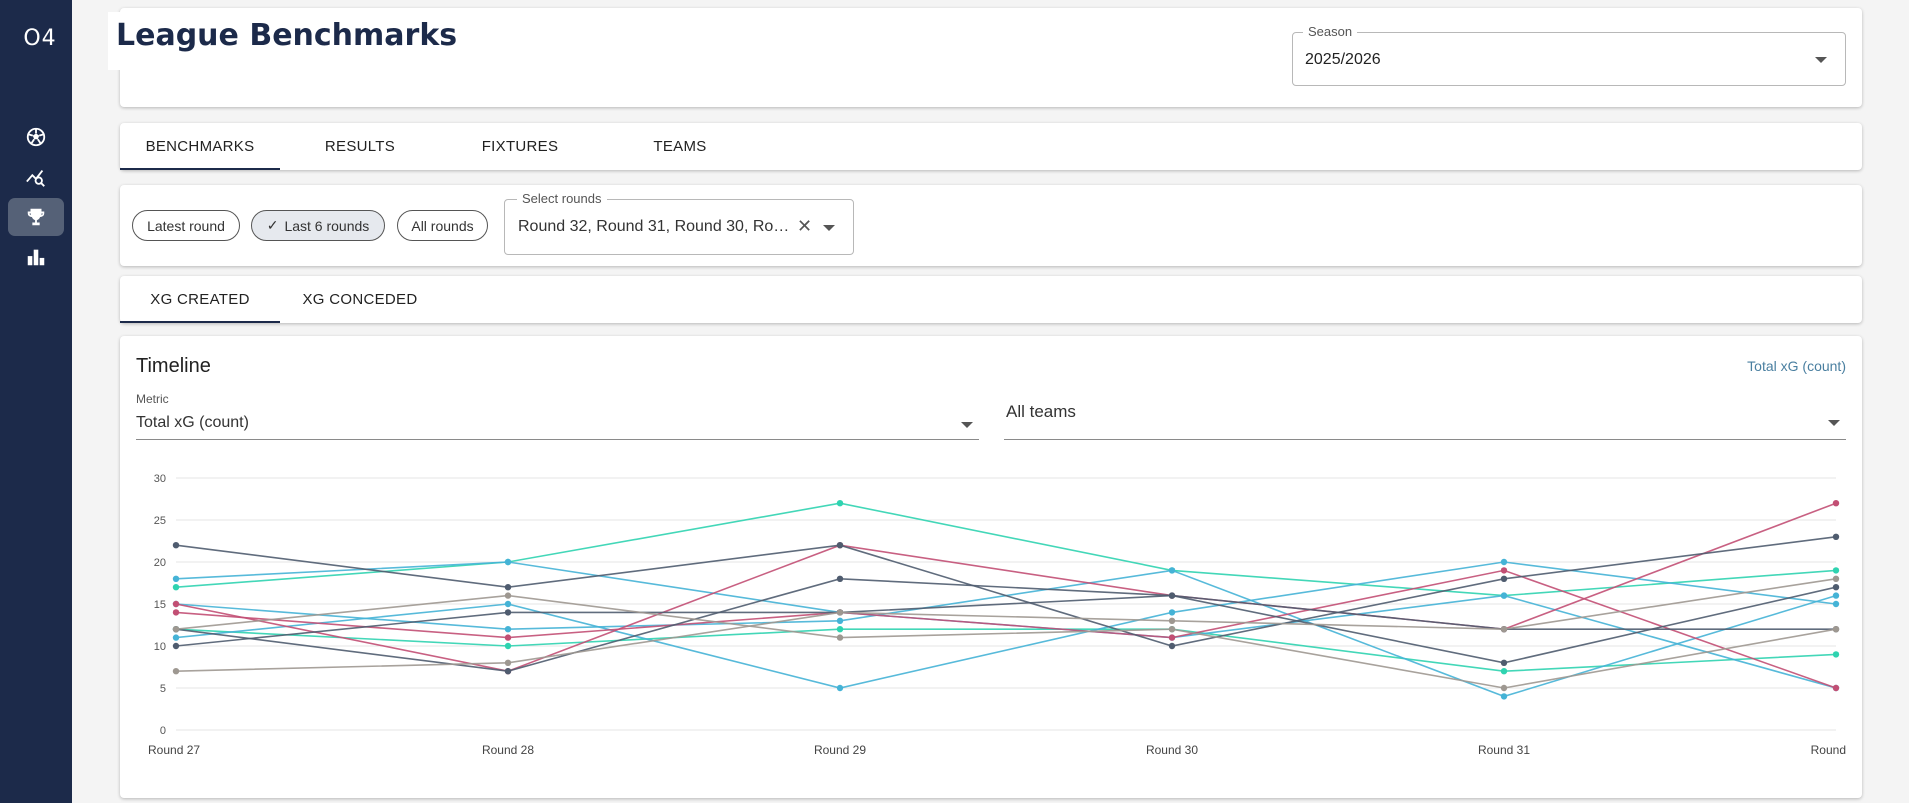 The height and width of the screenshot is (803, 1909). What do you see at coordinates (40, 38) in the screenshot?
I see `app-logo: O4` at bounding box center [40, 38].